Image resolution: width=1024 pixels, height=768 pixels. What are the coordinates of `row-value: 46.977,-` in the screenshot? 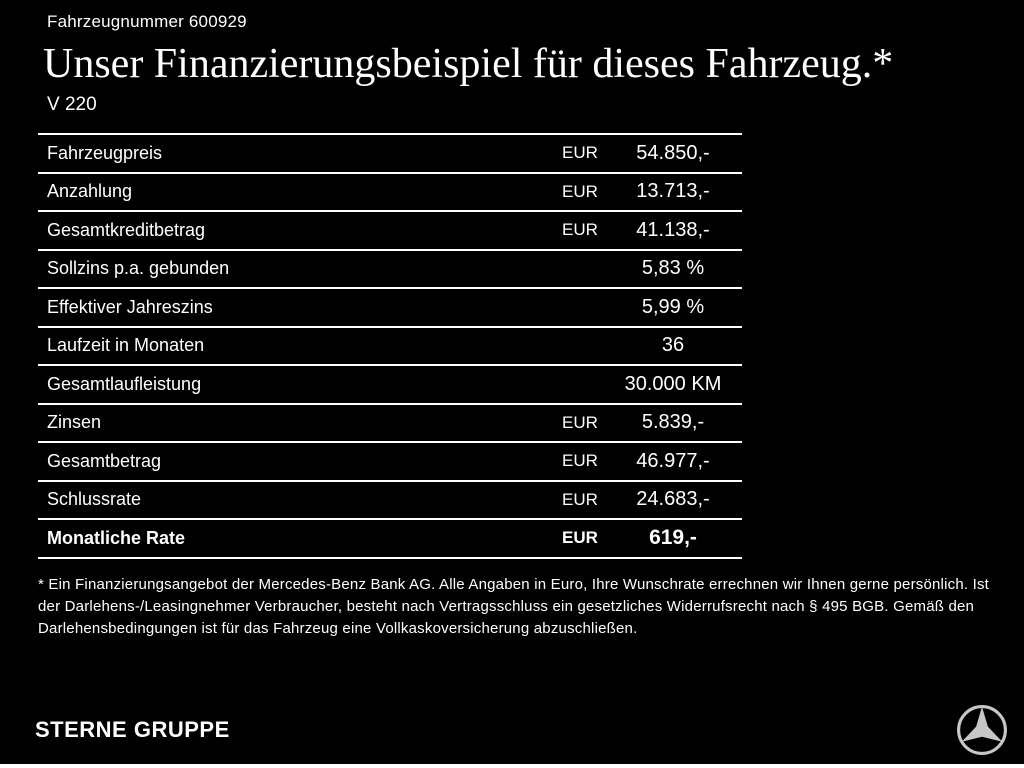 It's located at (673, 460).